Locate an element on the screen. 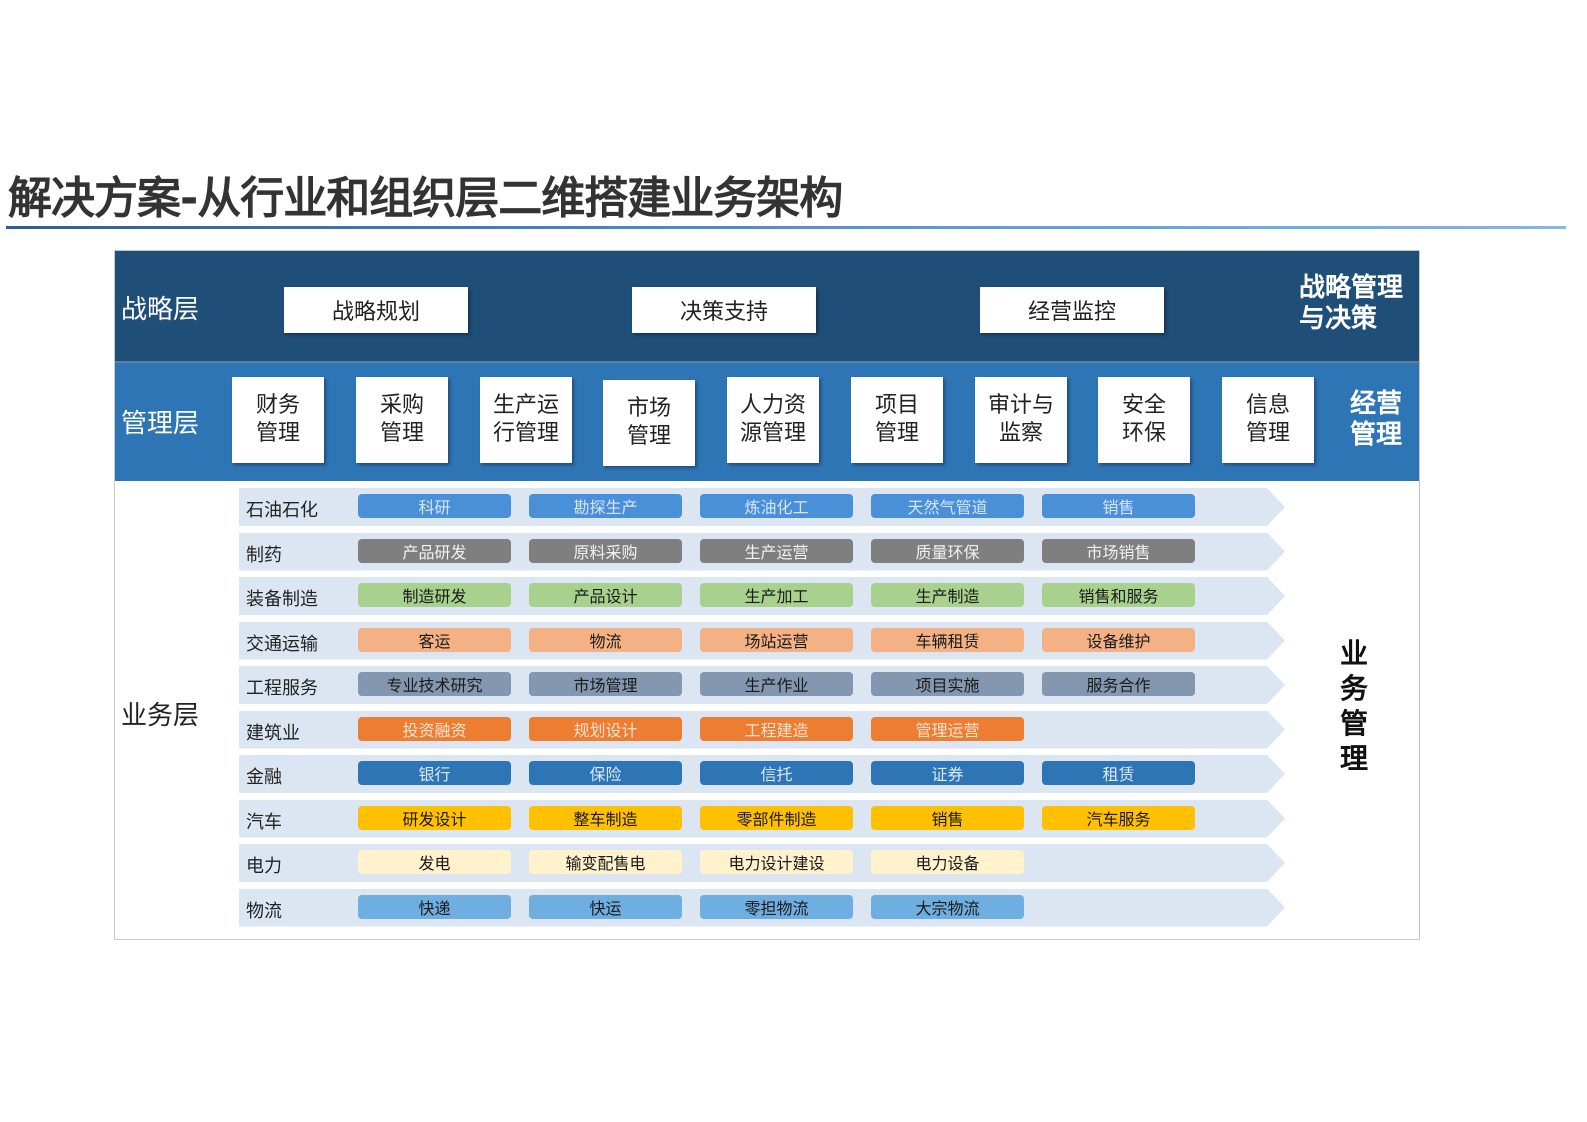 This screenshot has width=1587, height=1122. business-process-pill: 场站运营 is located at coordinates (776, 639).